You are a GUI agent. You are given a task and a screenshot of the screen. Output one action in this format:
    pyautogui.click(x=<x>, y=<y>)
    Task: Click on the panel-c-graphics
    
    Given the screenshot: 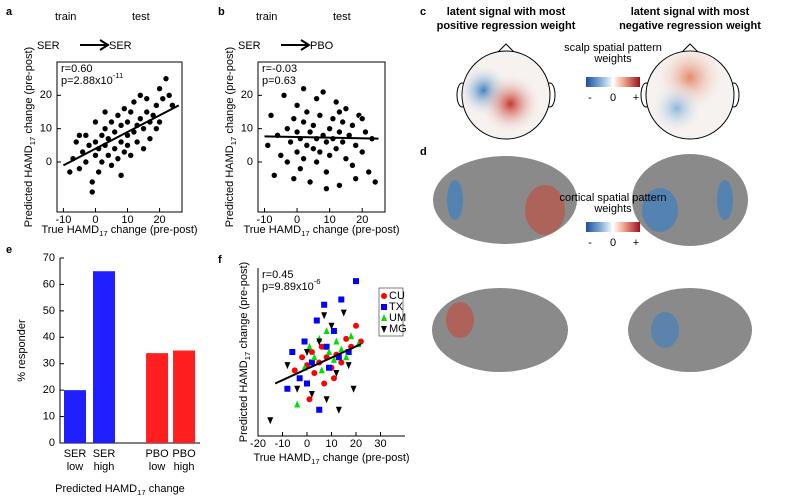 What is the action you would take?
    pyautogui.click(x=598, y=91)
    